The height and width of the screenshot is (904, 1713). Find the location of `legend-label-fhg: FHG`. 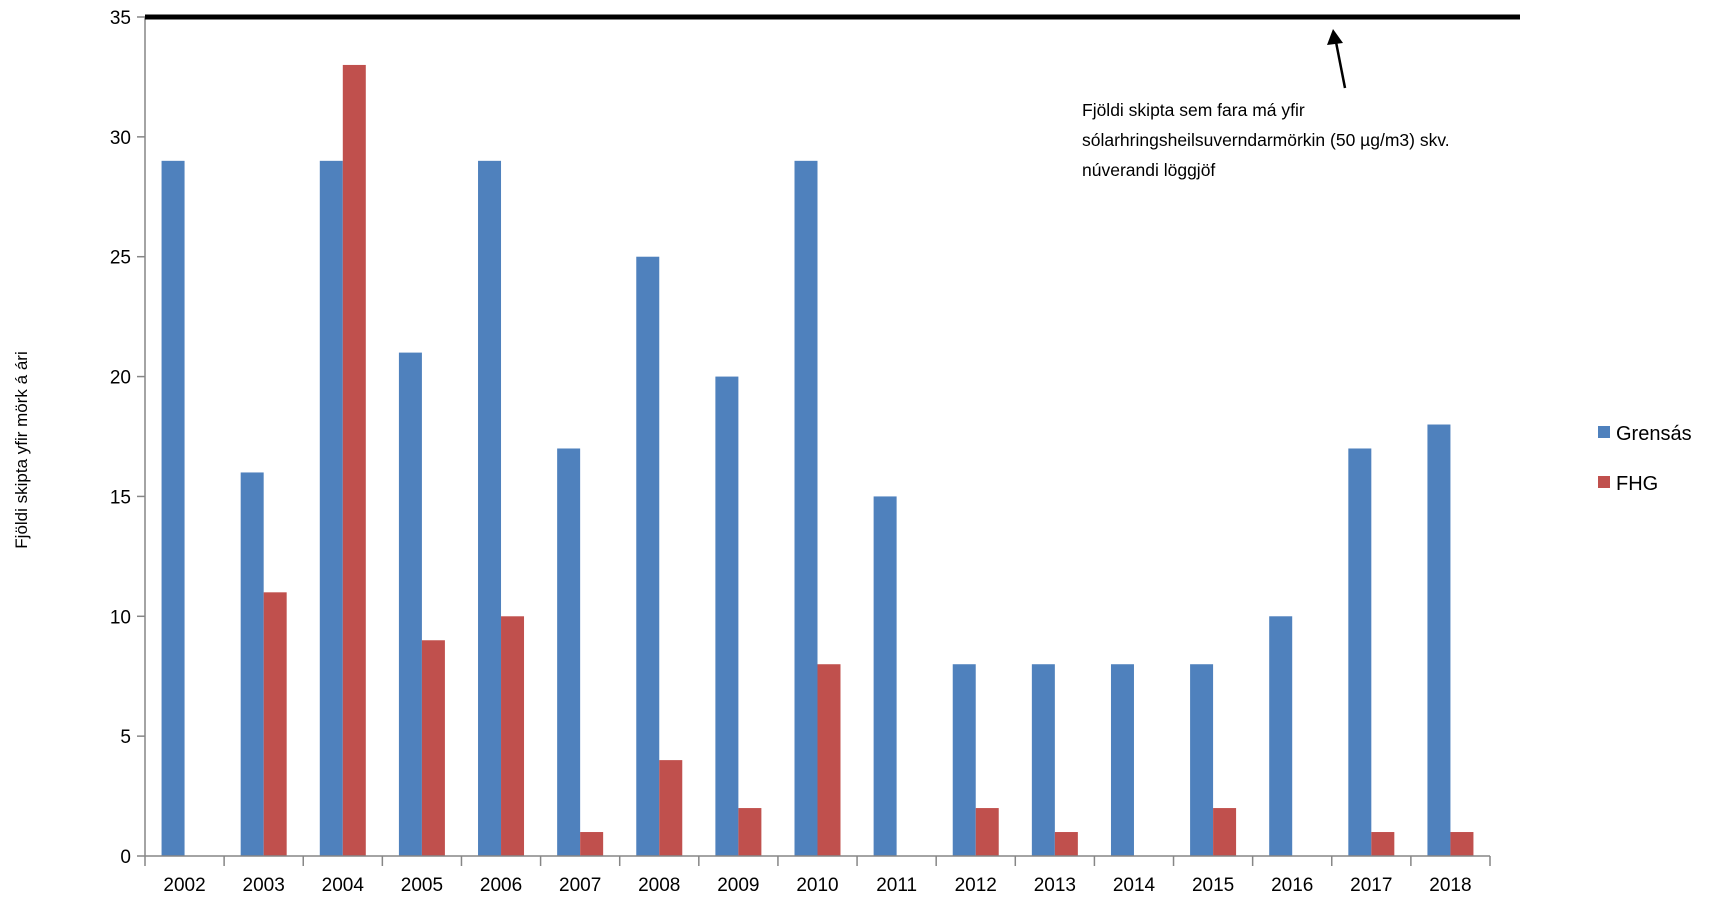

legend-label-fhg: FHG is located at coordinates (1637, 484).